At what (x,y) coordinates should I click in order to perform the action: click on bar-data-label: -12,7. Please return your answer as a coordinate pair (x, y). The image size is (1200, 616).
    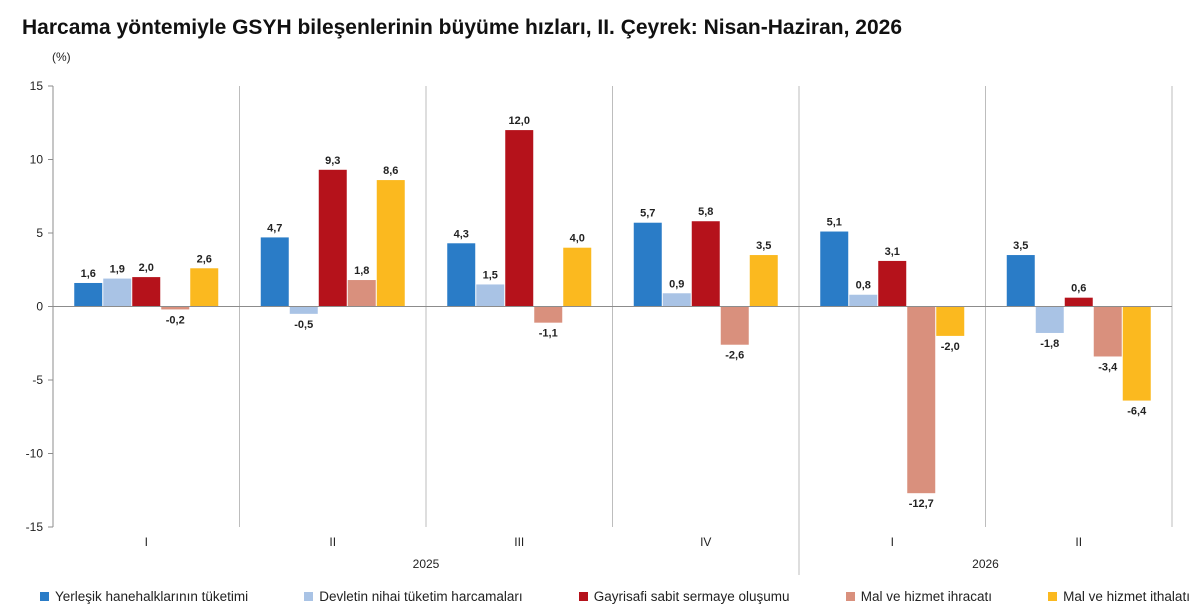
    Looking at the image, I should click on (921, 504).